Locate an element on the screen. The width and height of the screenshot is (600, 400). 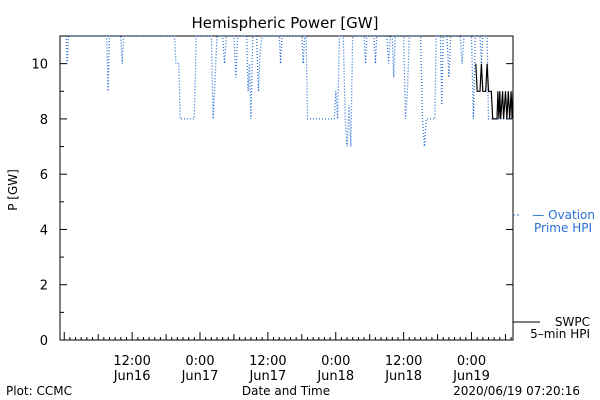
legend-label-swpc: SWPC is located at coordinates (572, 322).